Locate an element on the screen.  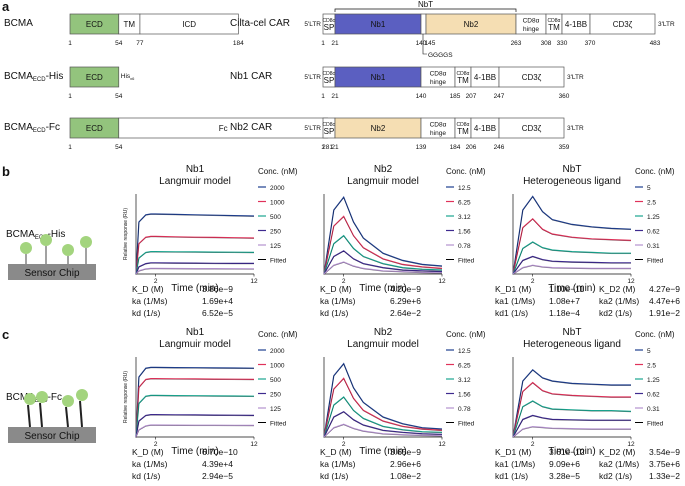
series-3.12 is located at coordinates (383, 254).